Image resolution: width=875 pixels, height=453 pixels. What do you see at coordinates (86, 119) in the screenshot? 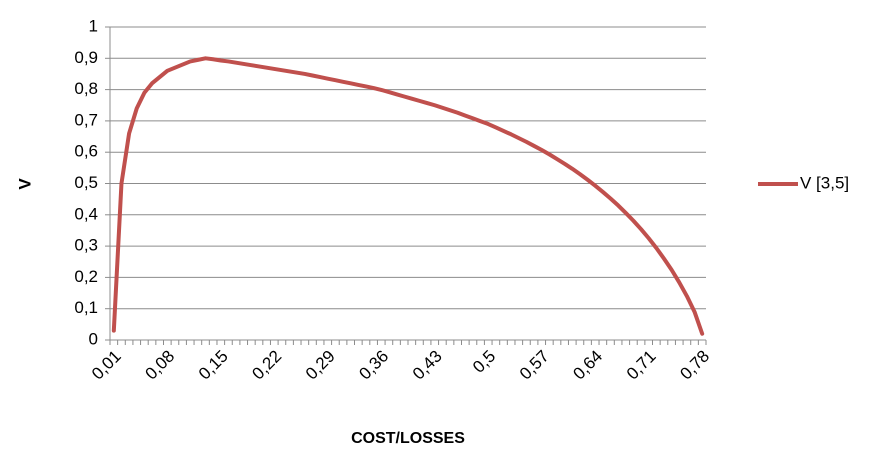
I see `y-tick-label: 0,7` at bounding box center [86, 119].